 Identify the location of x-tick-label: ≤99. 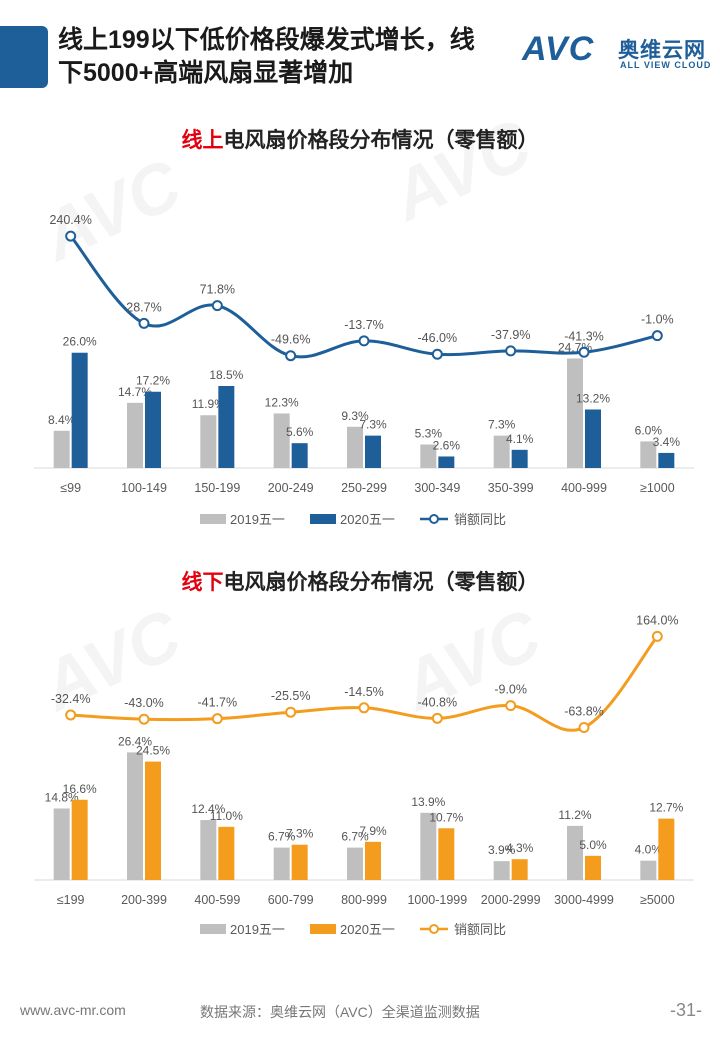
(70, 488).